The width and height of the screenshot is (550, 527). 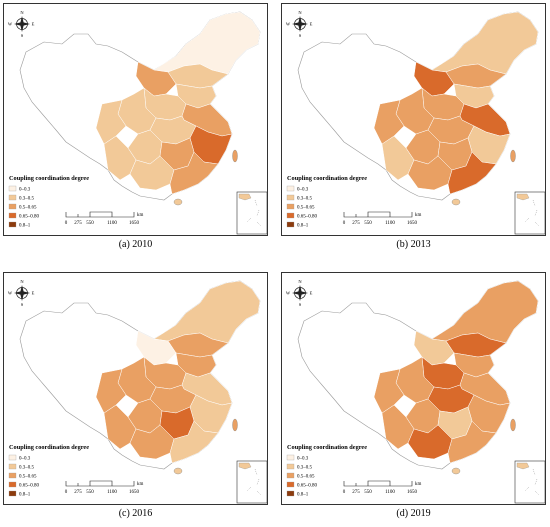 What do you see at coordinates (135, 244) in the screenshot?
I see `panel-caption-2010: (a) 2010` at bounding box center [135, 244].